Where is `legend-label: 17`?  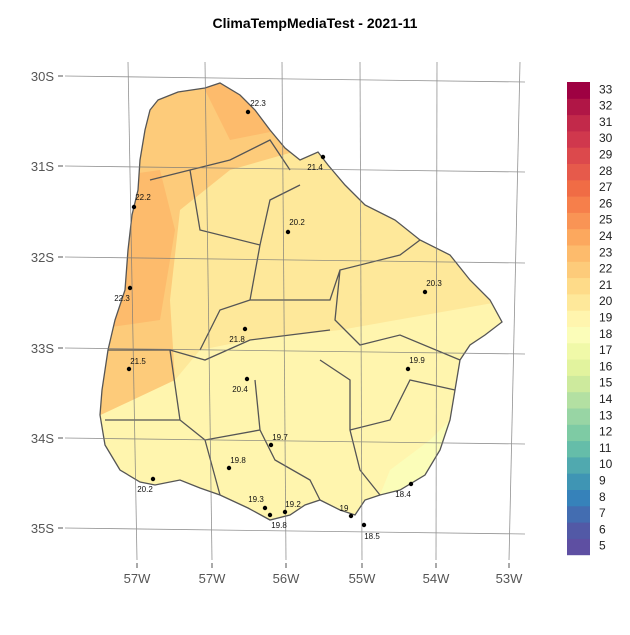 legend-label: 17 is located at coordinates (606, 350).